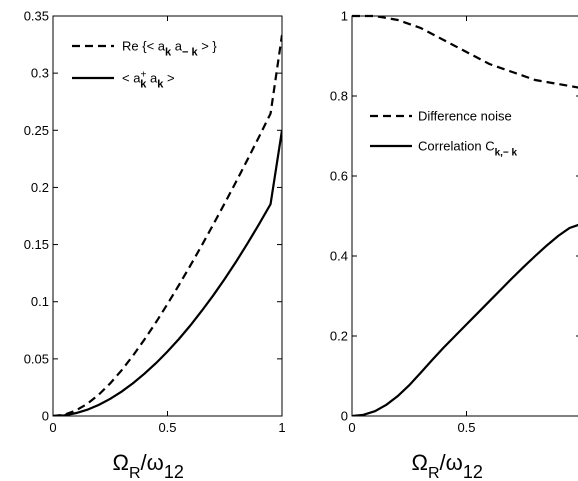  Describe the element at coordinates (40, 301) in the screenshot. I see `y-tick-label: 0.1` at that location.